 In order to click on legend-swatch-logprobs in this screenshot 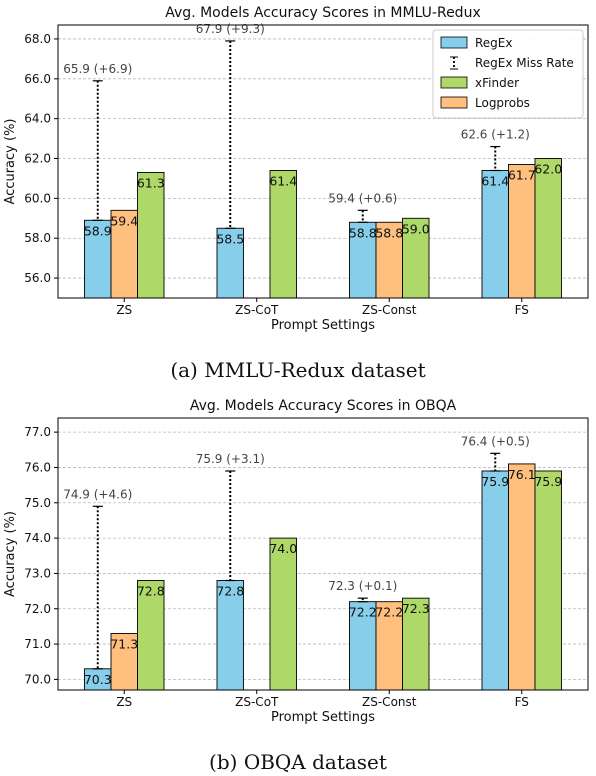, I will do `click(454, 102)`.